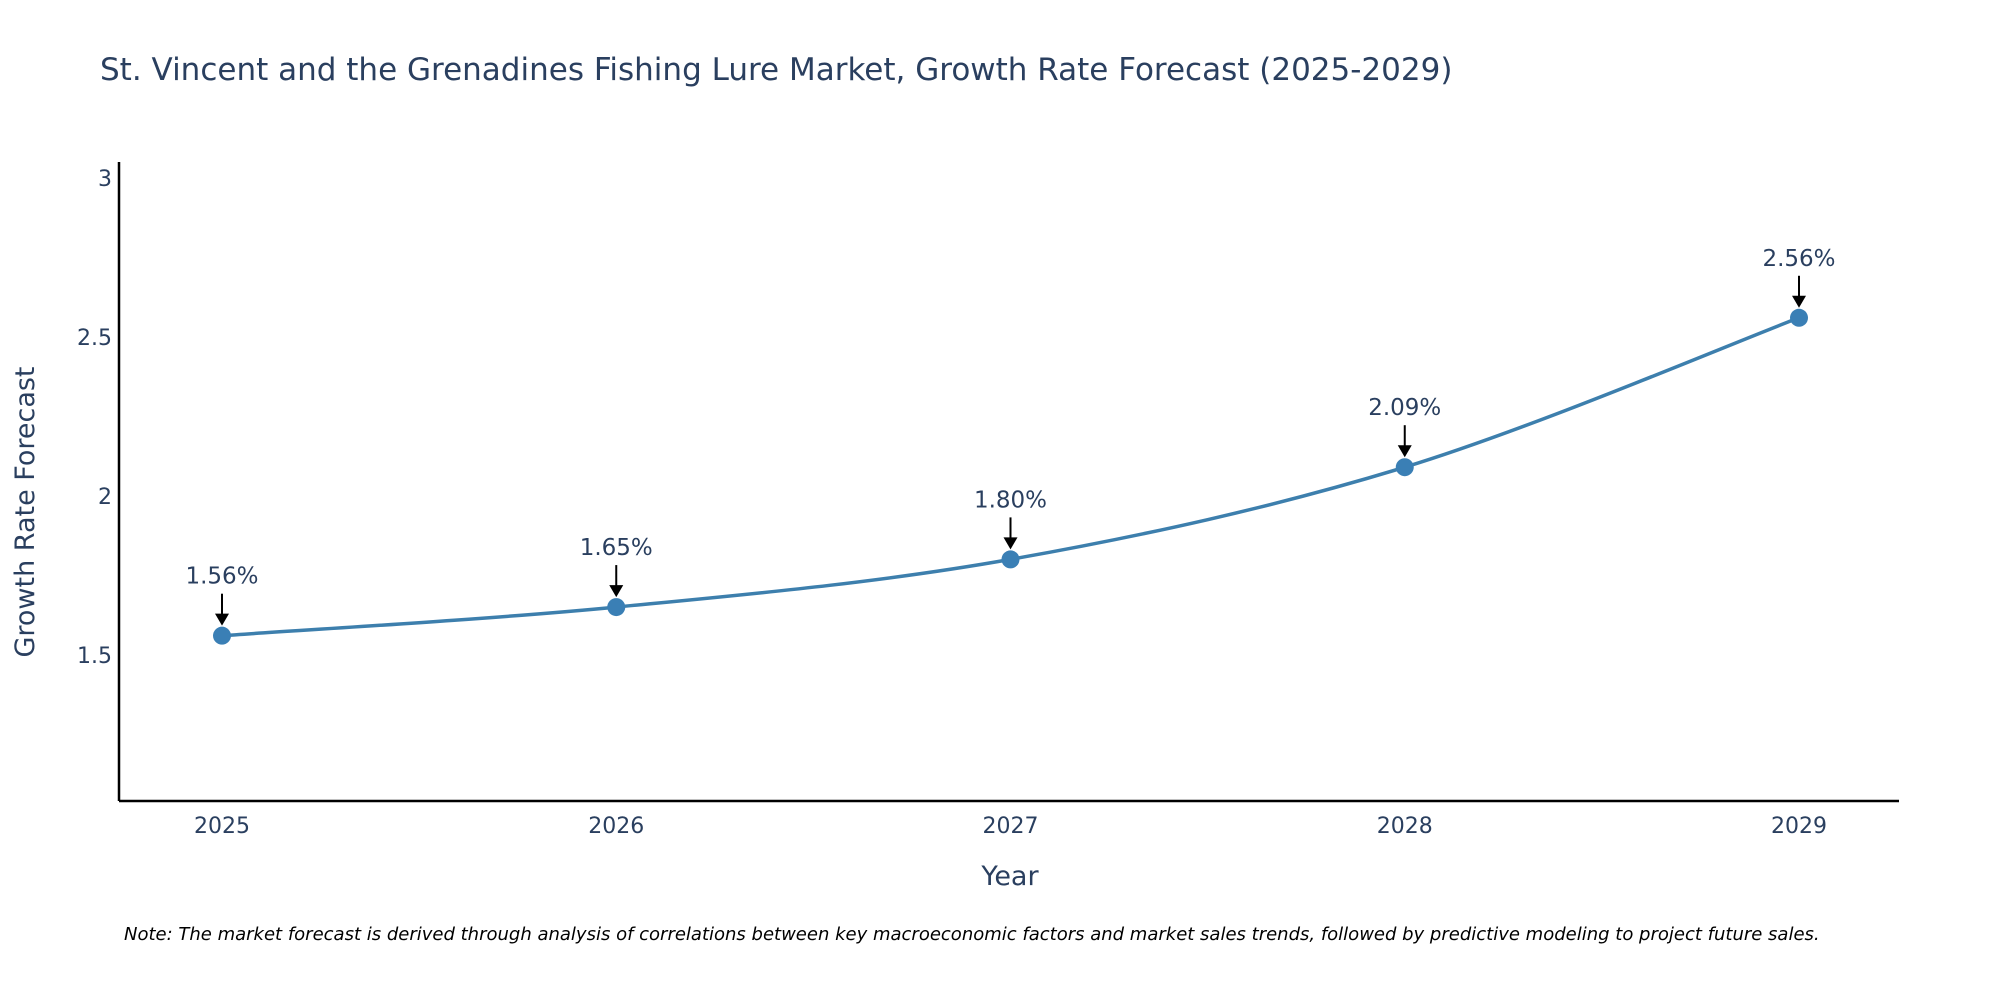 This screenshot has width=2000, height=1000. Describe the element at coordinates (105, 497) in the screenshot. I see `y-tick-label: 2` at that location.